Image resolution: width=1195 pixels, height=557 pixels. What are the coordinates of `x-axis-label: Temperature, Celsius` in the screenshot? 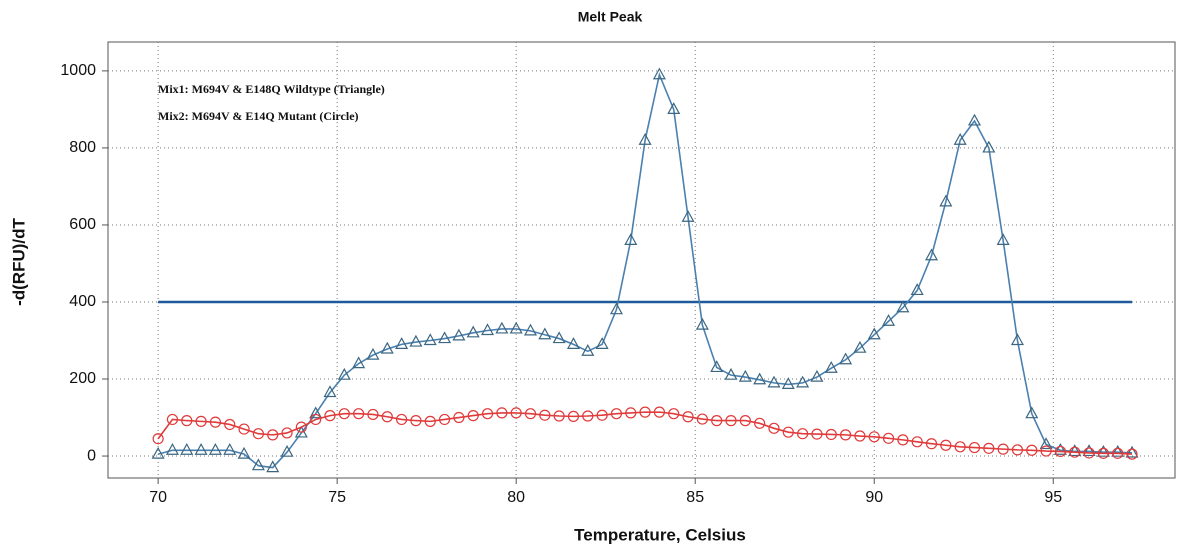 It's located at (660, 534).